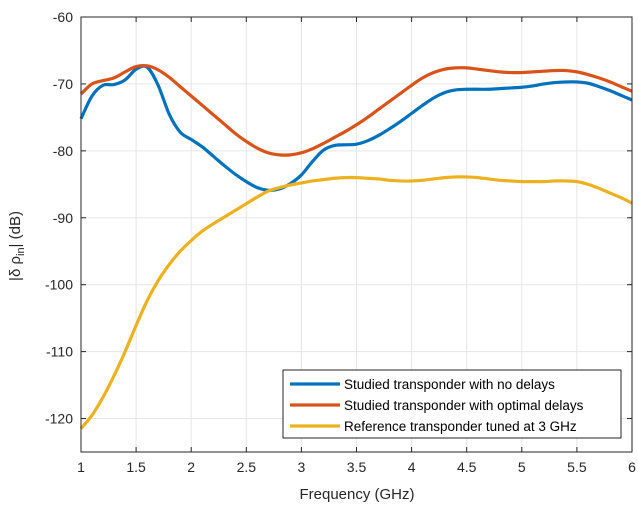 Image resolution: width=638 pixels, height=506 pixels. What do you see at coordinates (467, 467) in the screenshot?
I see `x-tick-label: 4.5` at bounding box center [467, 467].